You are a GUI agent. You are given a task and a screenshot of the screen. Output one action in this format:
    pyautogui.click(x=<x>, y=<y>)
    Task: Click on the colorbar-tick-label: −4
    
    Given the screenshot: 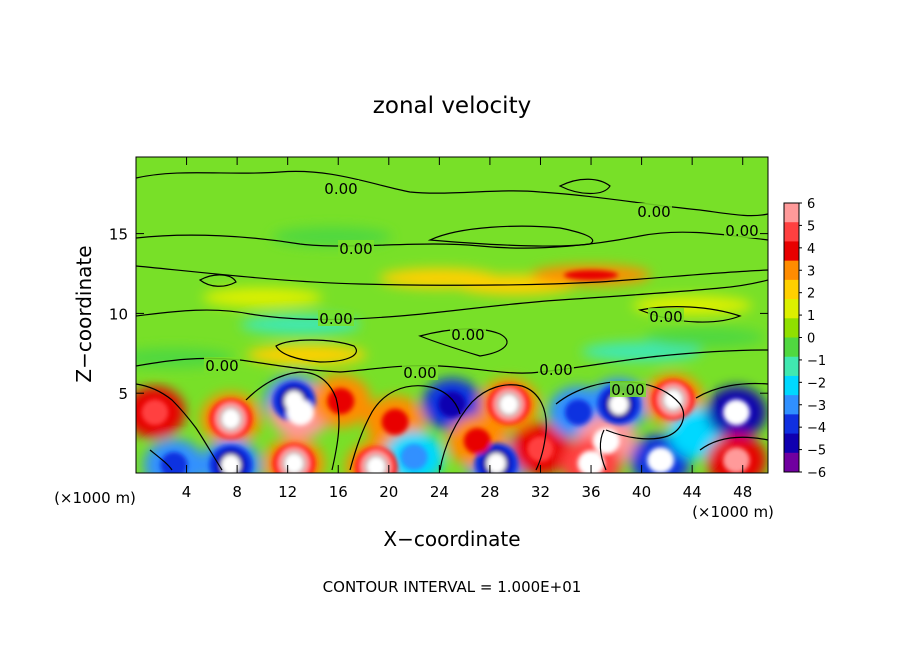 What is the action you would take?
    pyautogui.click(x=816, y=428)
    